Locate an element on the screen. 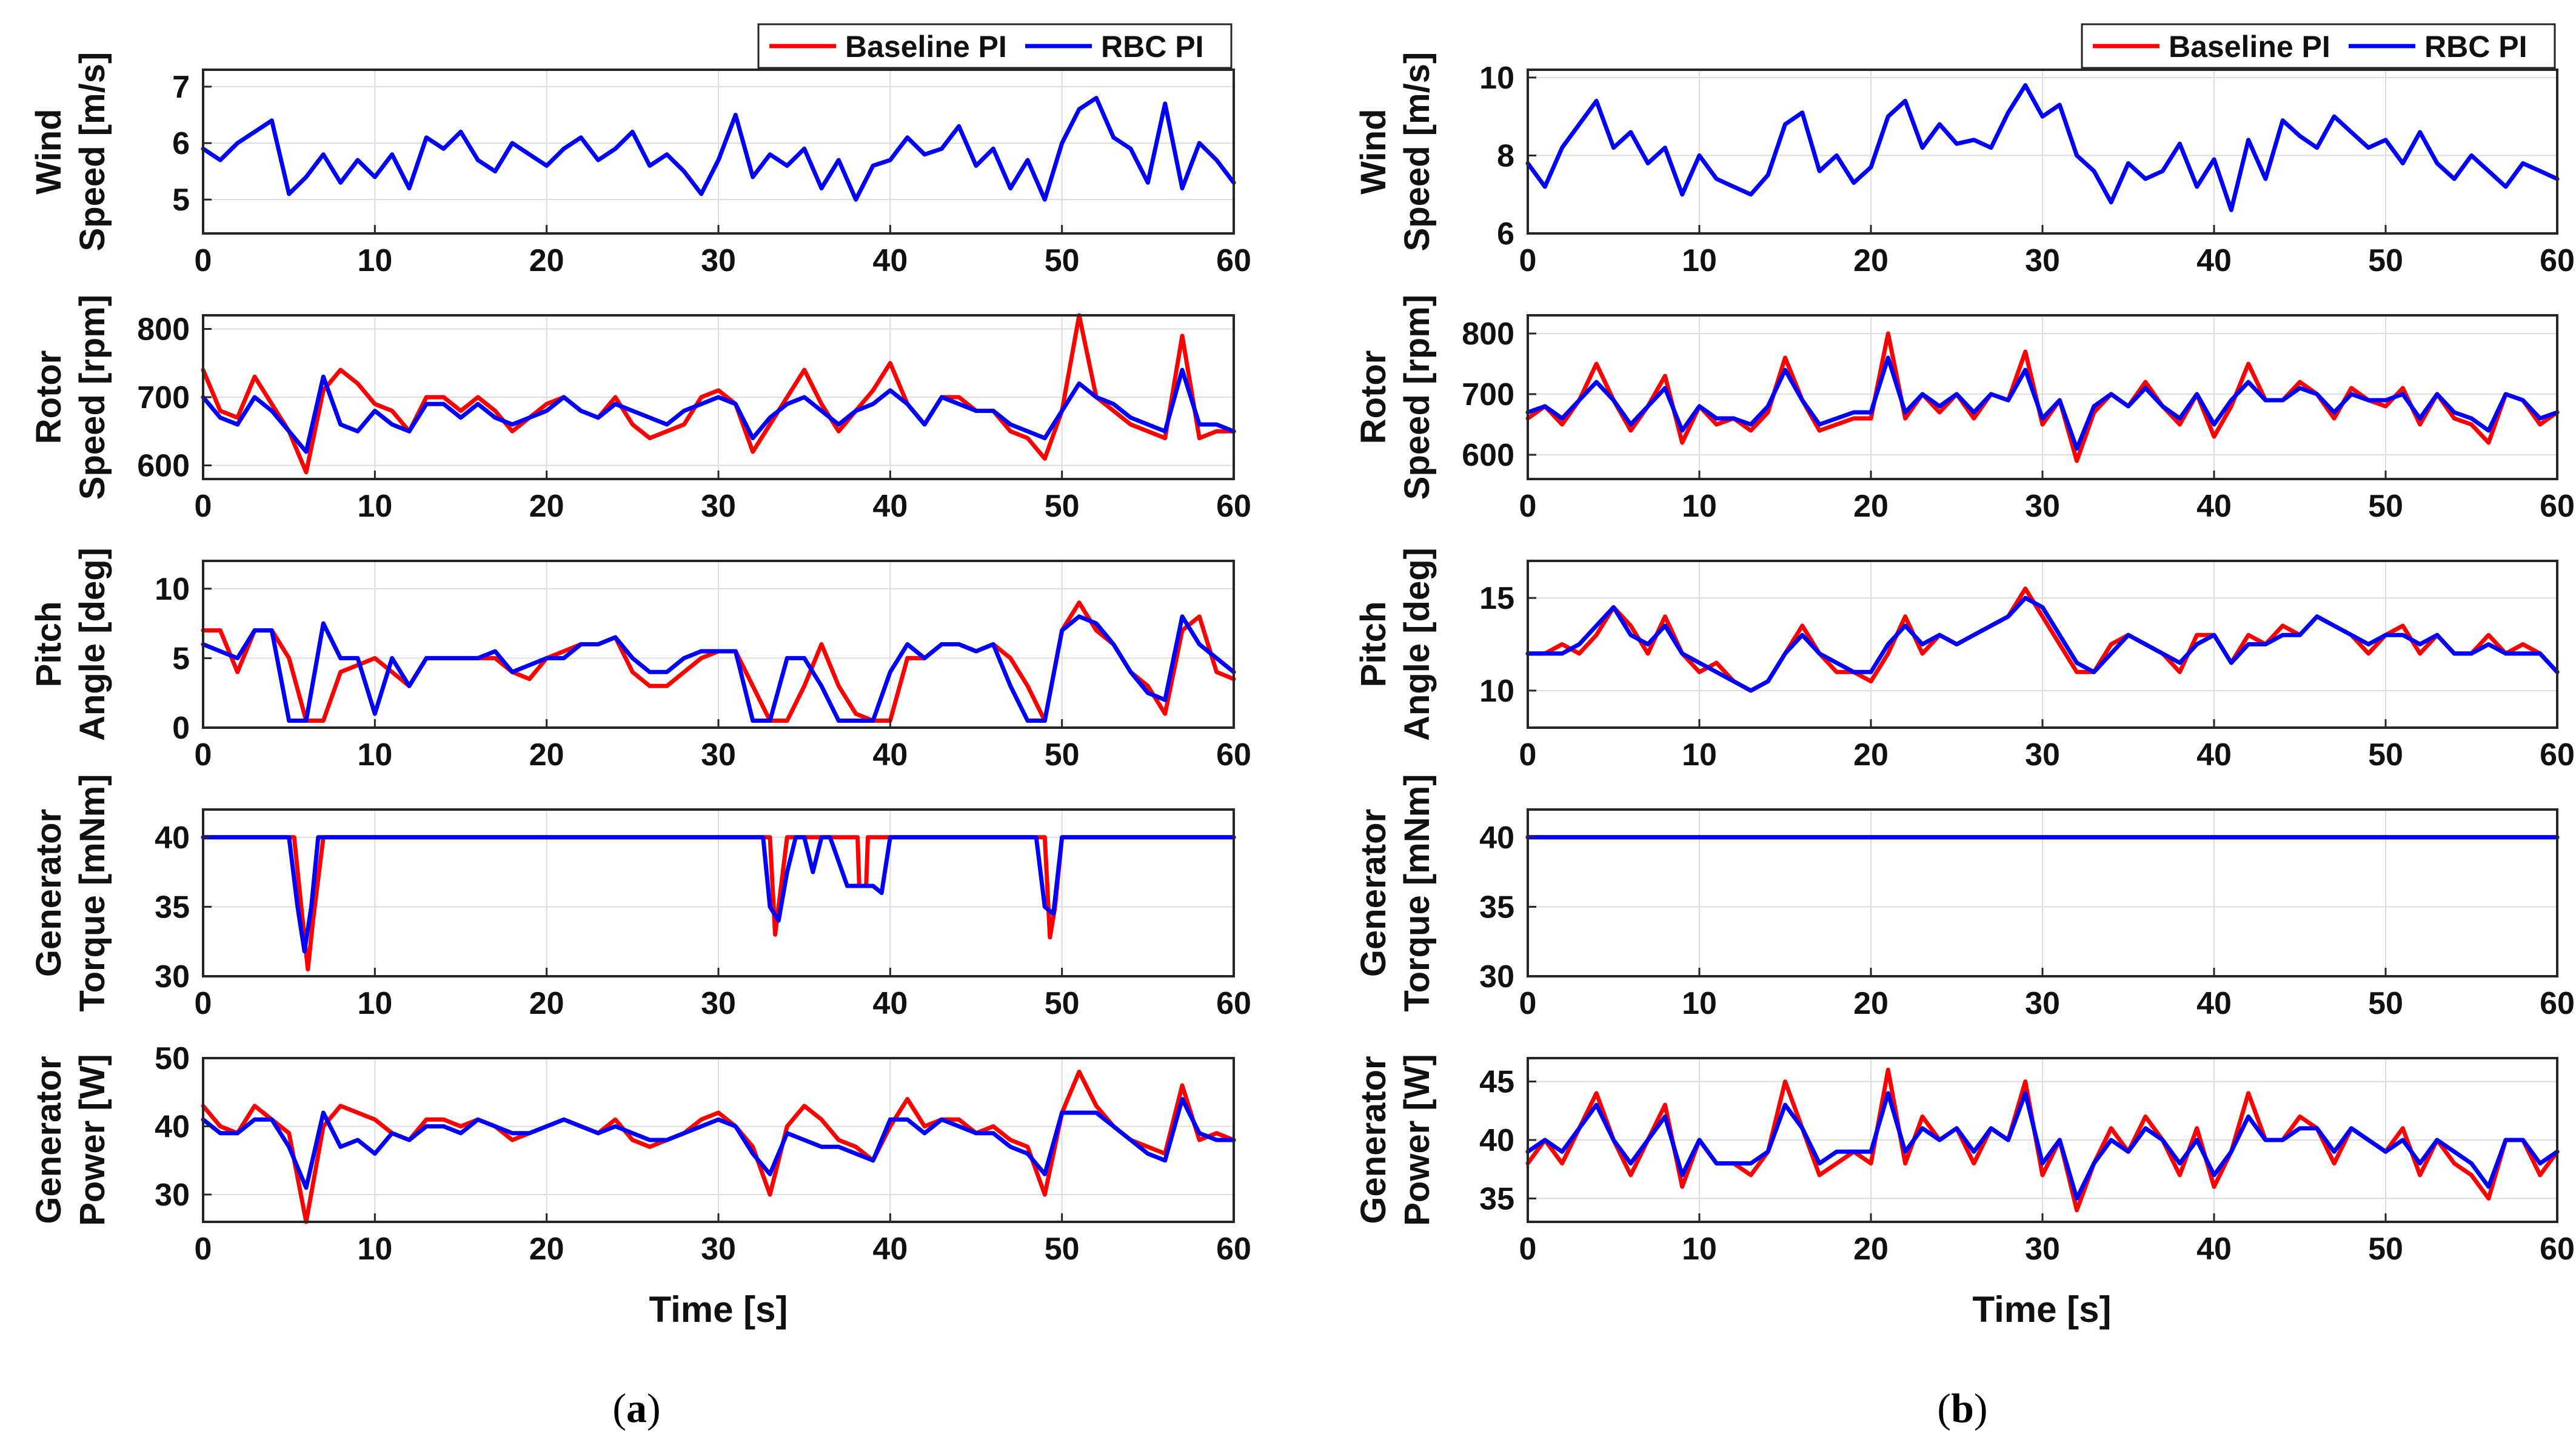 This screenshot has width=2576, height=1445. subplot-b-3: 0 10 20 30 40 50 60 30 35 40 Generator Torque [mNm] is located at coordinates (1964, 897).